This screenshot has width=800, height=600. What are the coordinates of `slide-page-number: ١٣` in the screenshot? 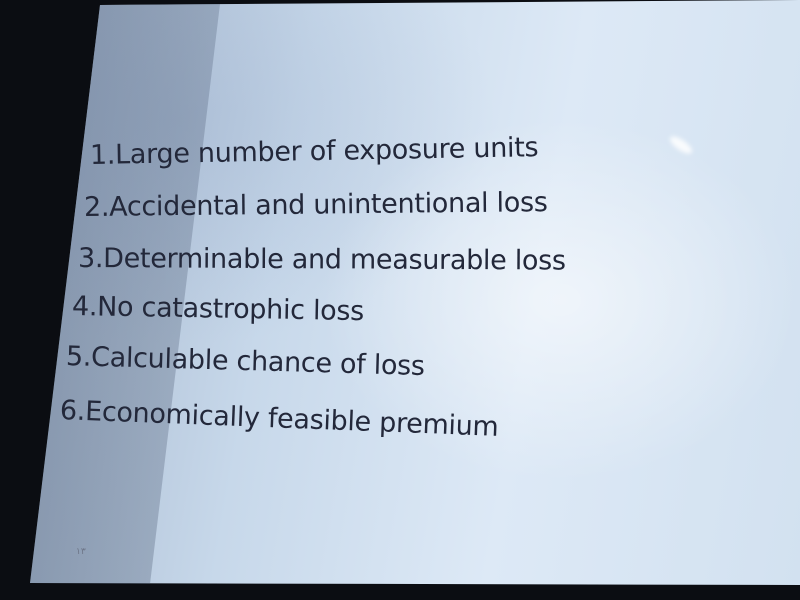 It's located at (81, 552).